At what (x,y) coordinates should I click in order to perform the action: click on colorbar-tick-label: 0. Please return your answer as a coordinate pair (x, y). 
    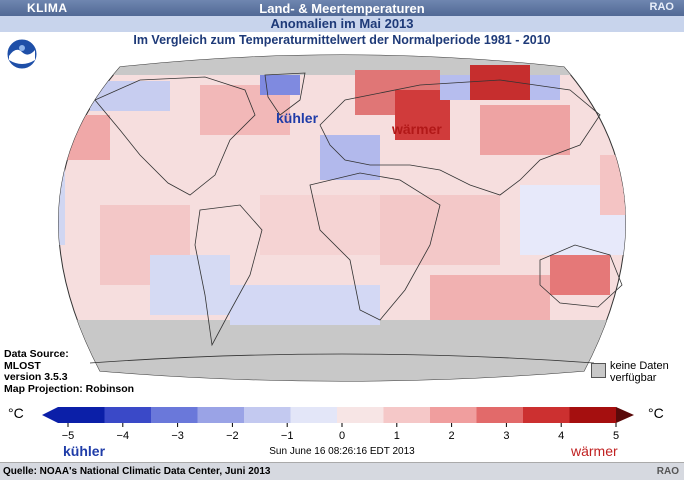
    Looking at the image, I should click on (342, 436).